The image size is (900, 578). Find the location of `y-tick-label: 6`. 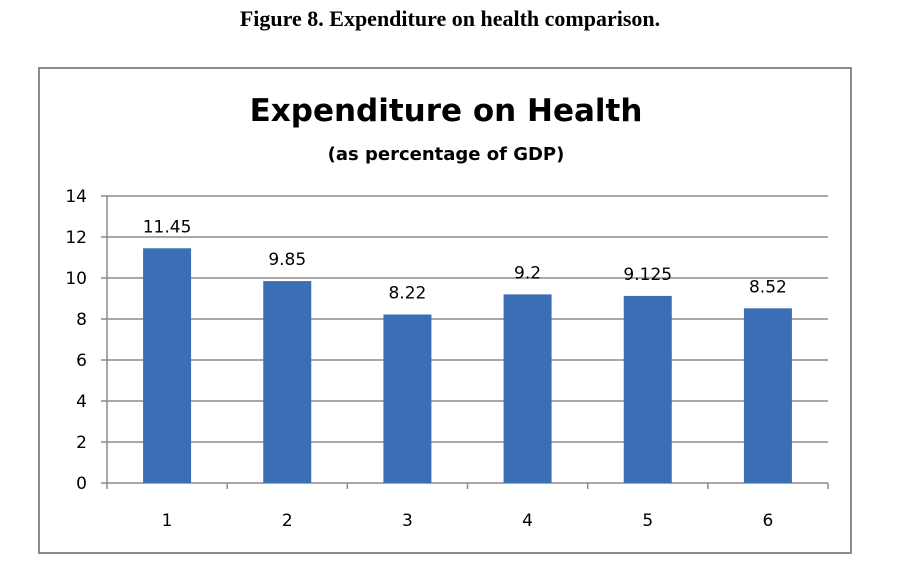

y-tick-label: 6 is located at coordinates (81, 361).